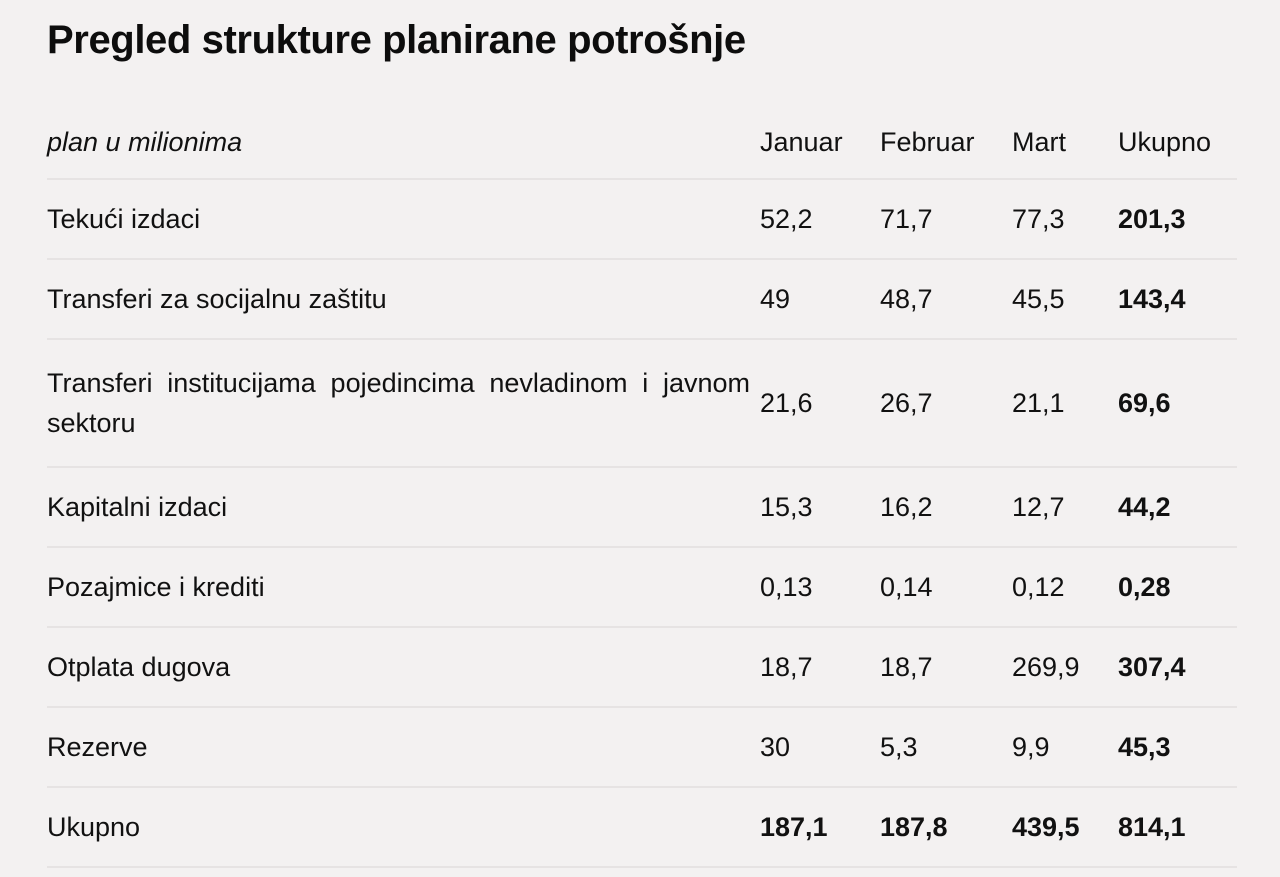 The width and height of the screenshot is (1280, 877). What do you see at coordinates (403, 586) in the screenshot?
I see `row-label-cell: Pozajmice i krediti` at bounding box center [403, 586].